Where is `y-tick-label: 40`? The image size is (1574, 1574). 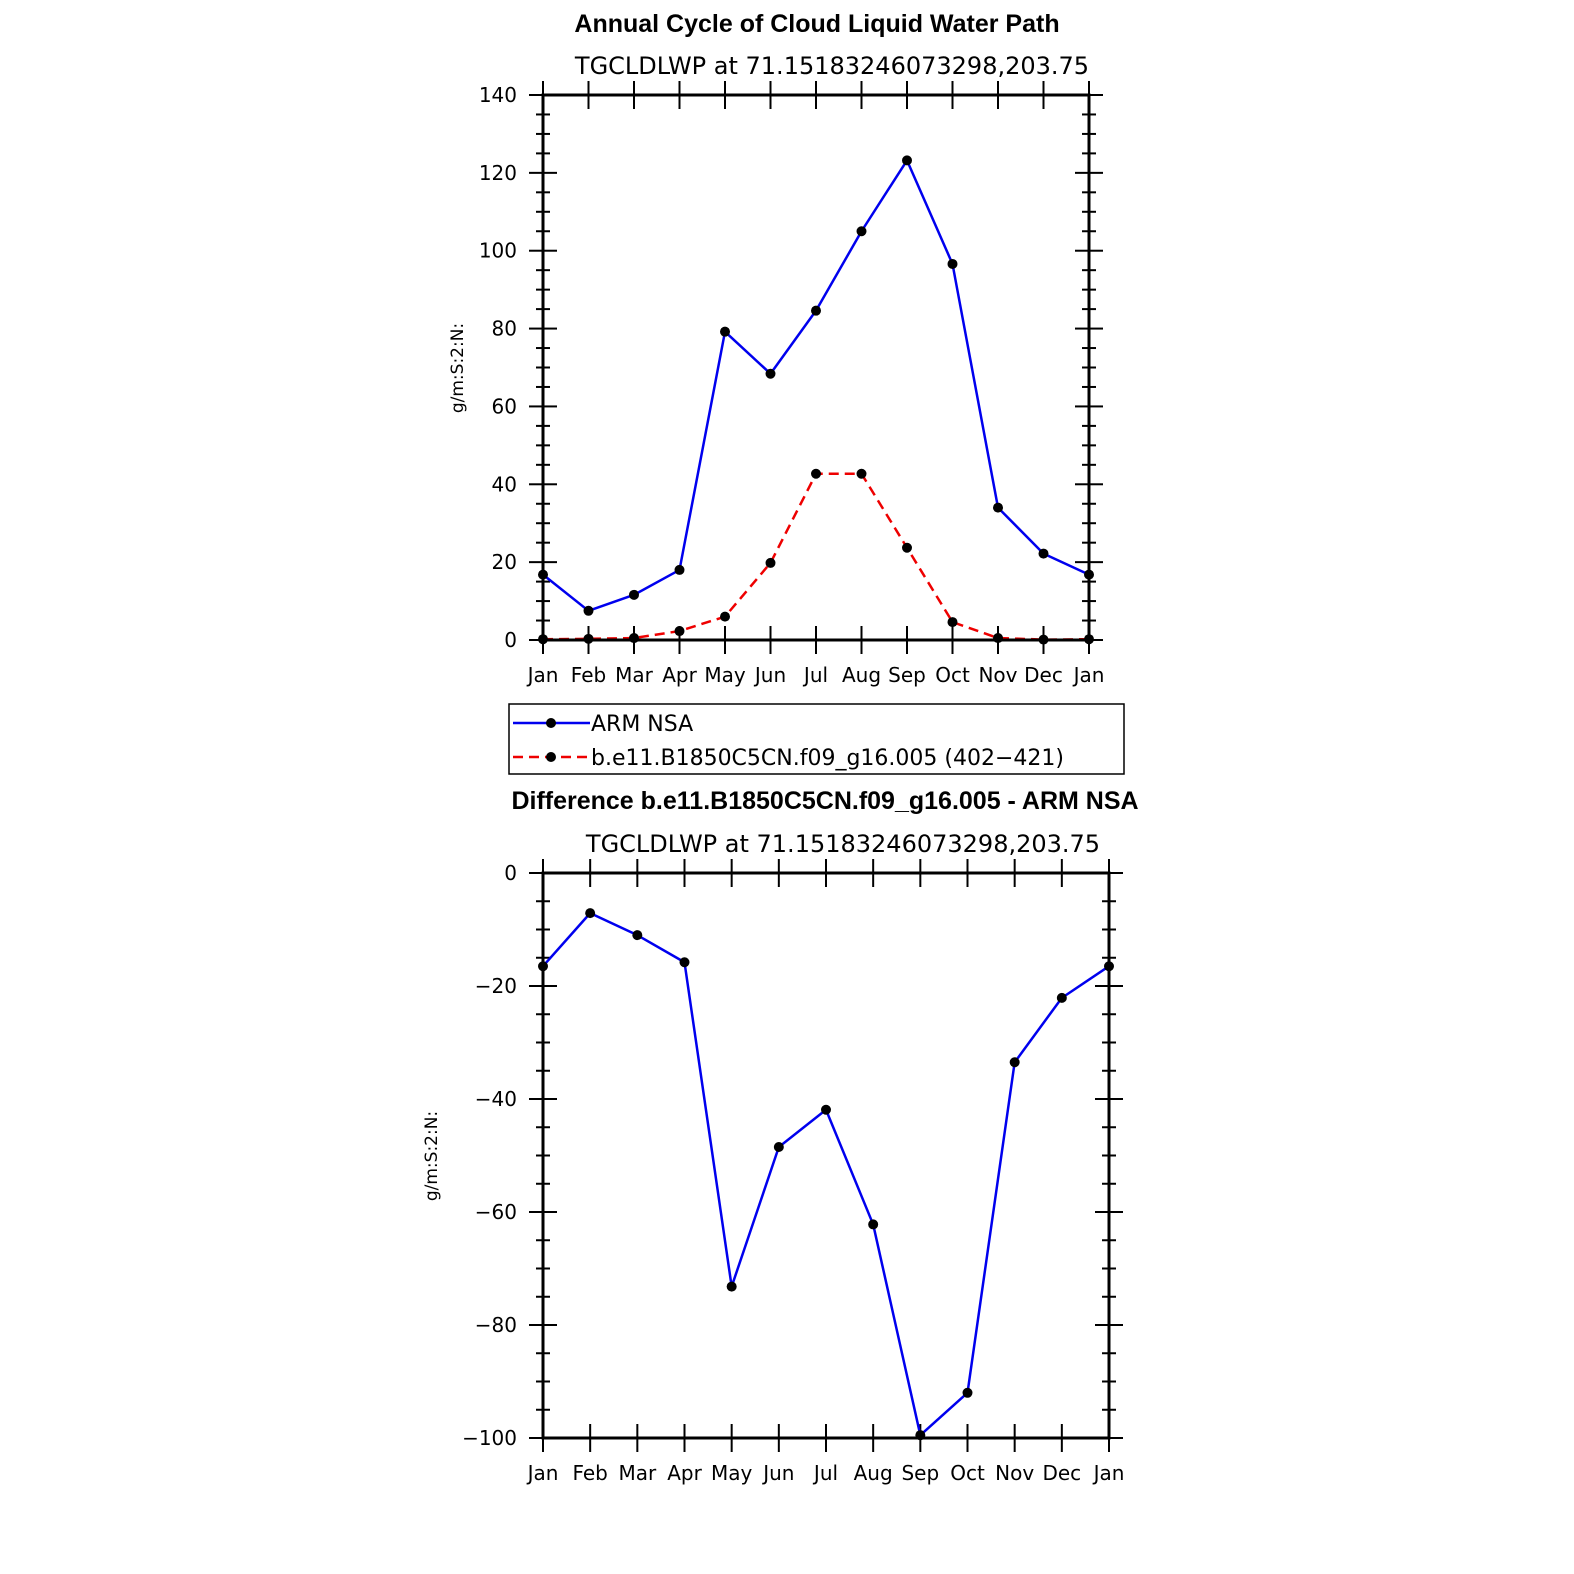 y-tick-label: 40 is located at coordinates (504, 484).